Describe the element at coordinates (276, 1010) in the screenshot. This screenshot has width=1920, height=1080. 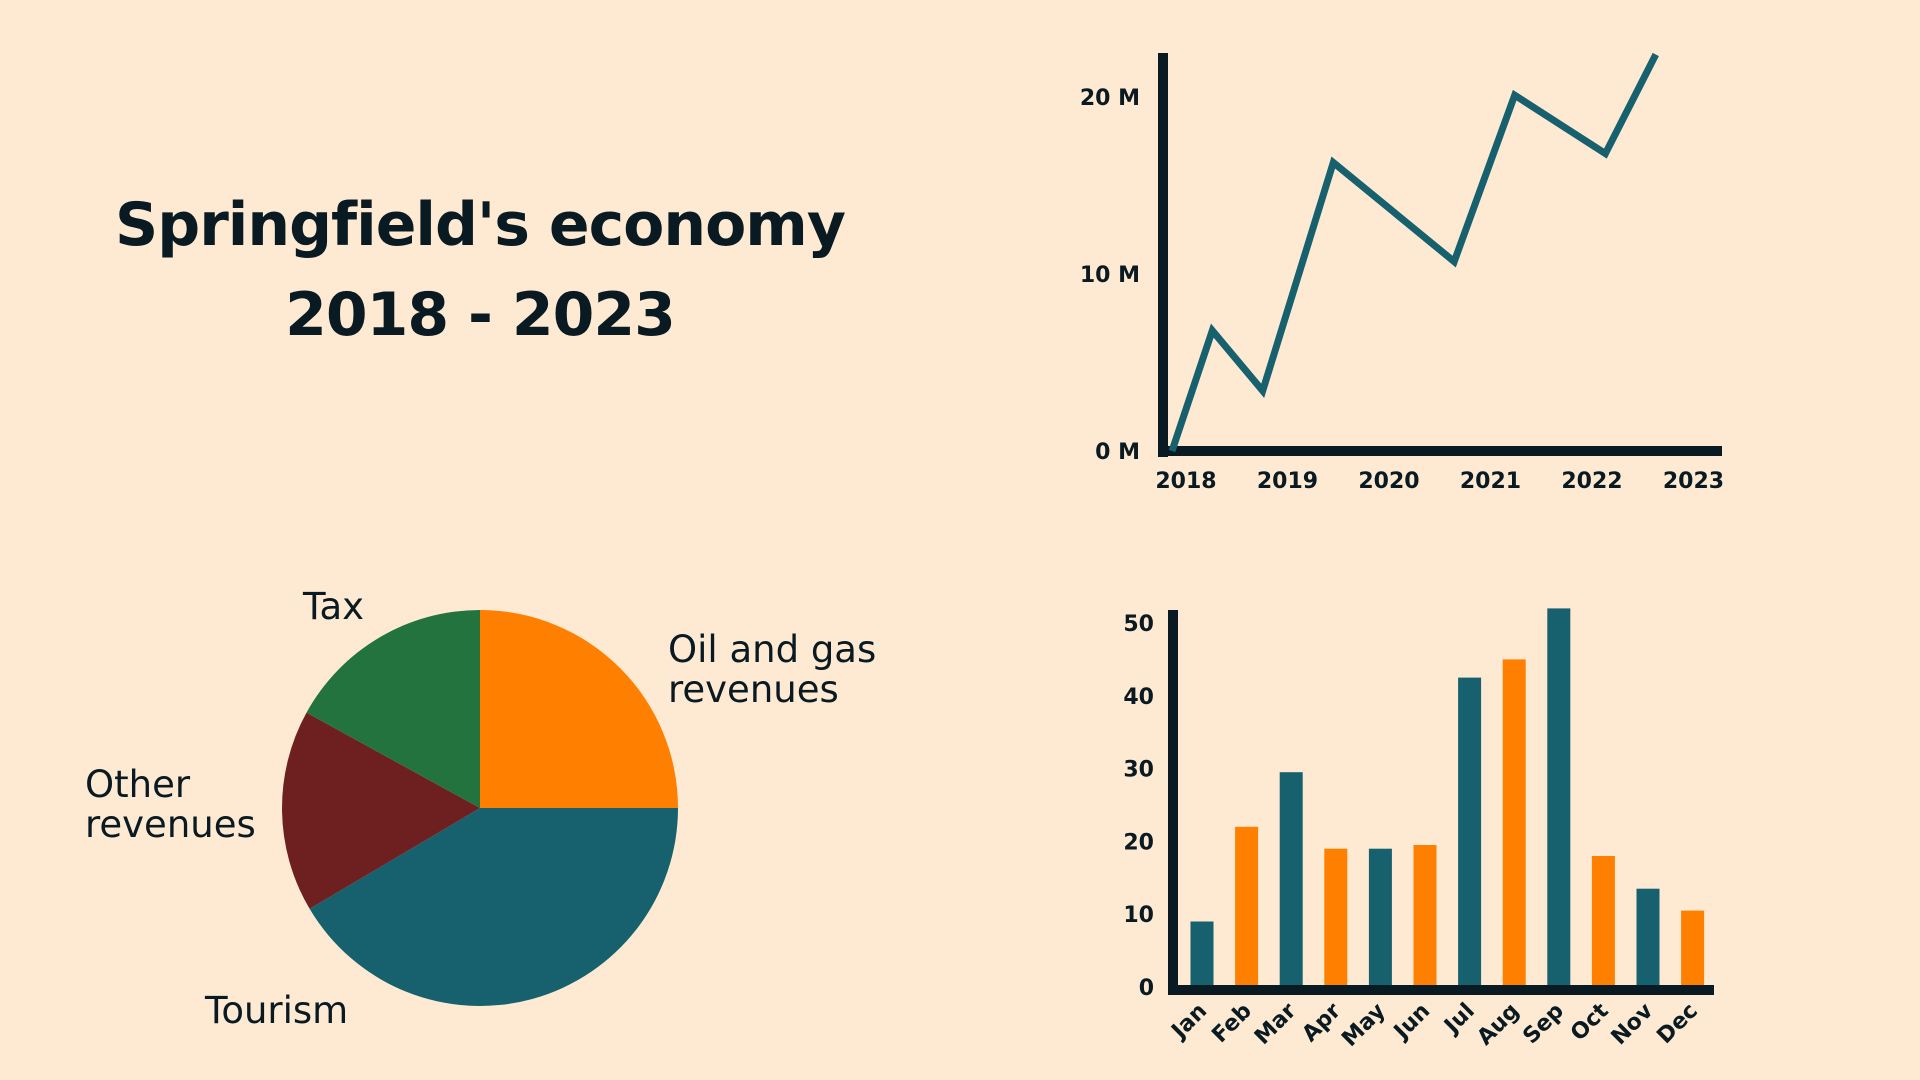
I see `pie-slice-label: Tourism` at that location.